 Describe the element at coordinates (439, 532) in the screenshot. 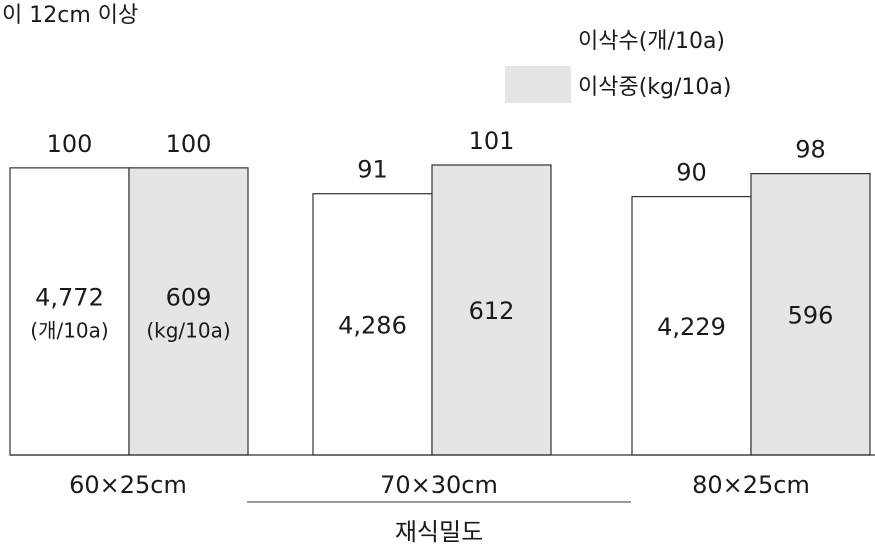

I see `x-axis-label: 재식밀도` at that location.